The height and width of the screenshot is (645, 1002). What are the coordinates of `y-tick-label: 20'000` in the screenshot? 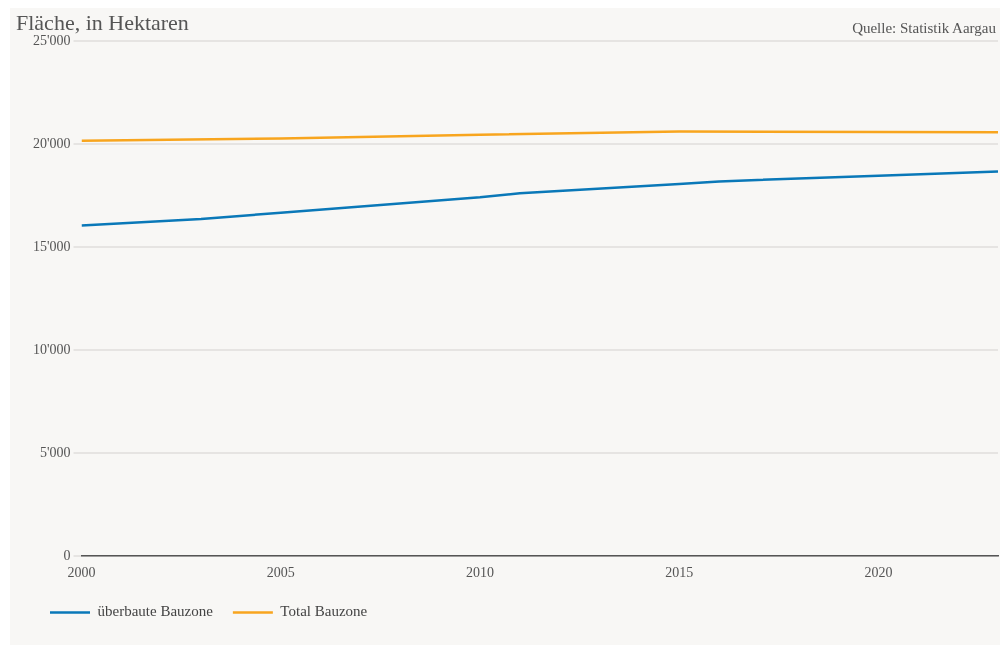 It's located at (51, 144).